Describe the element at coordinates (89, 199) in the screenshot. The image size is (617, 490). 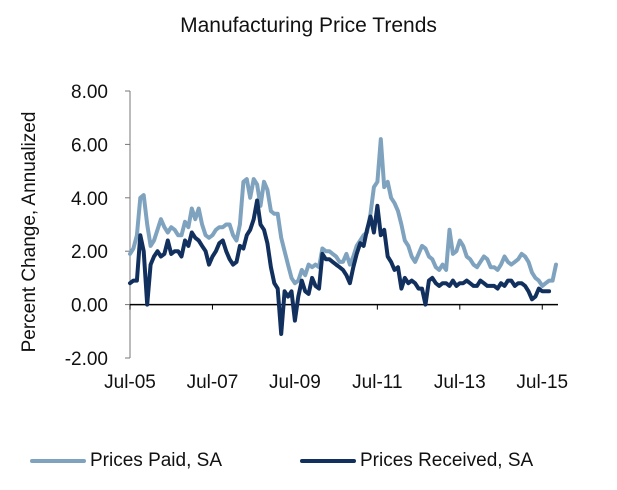
I see `y-tick-label: 4.00` at that location.